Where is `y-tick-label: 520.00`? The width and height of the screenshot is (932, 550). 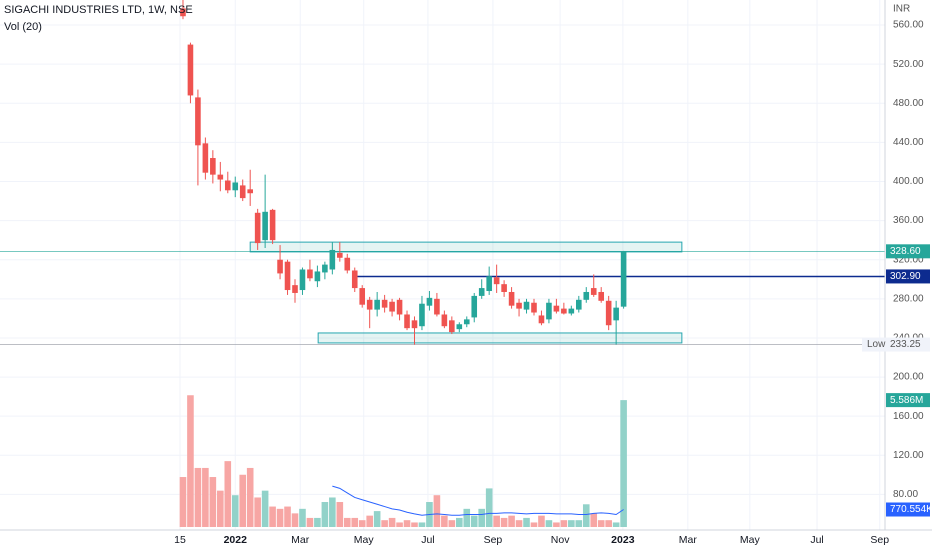
y-tick-label: 520.00 is located at coordinates (908, 64).